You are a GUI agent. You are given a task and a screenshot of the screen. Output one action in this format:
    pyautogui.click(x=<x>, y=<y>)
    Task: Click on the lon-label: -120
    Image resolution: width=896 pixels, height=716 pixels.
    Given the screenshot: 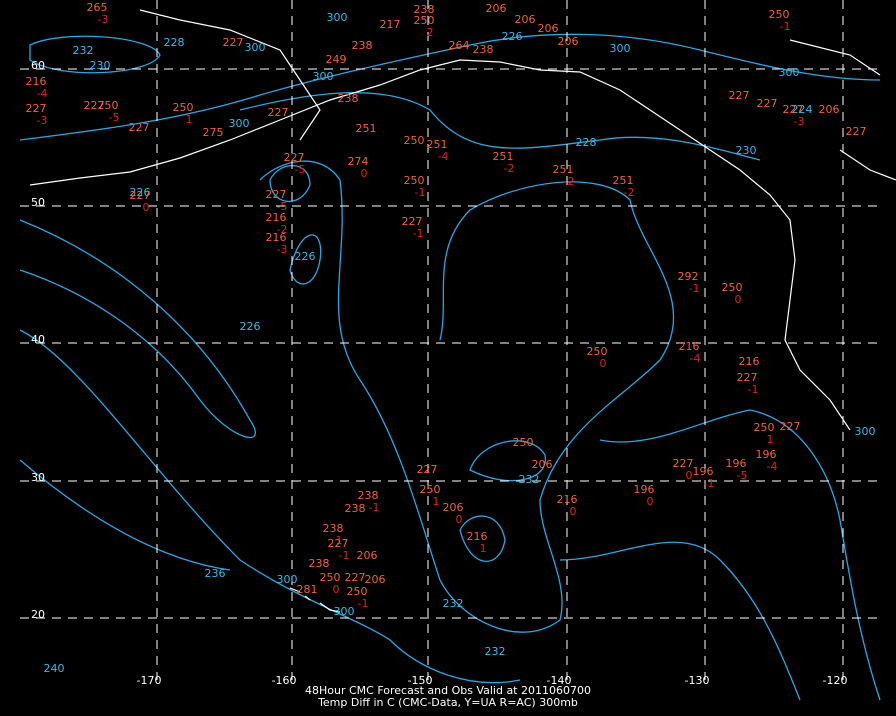 What is the action you would take?
    pyautogui.click(x=835, y=680)
    